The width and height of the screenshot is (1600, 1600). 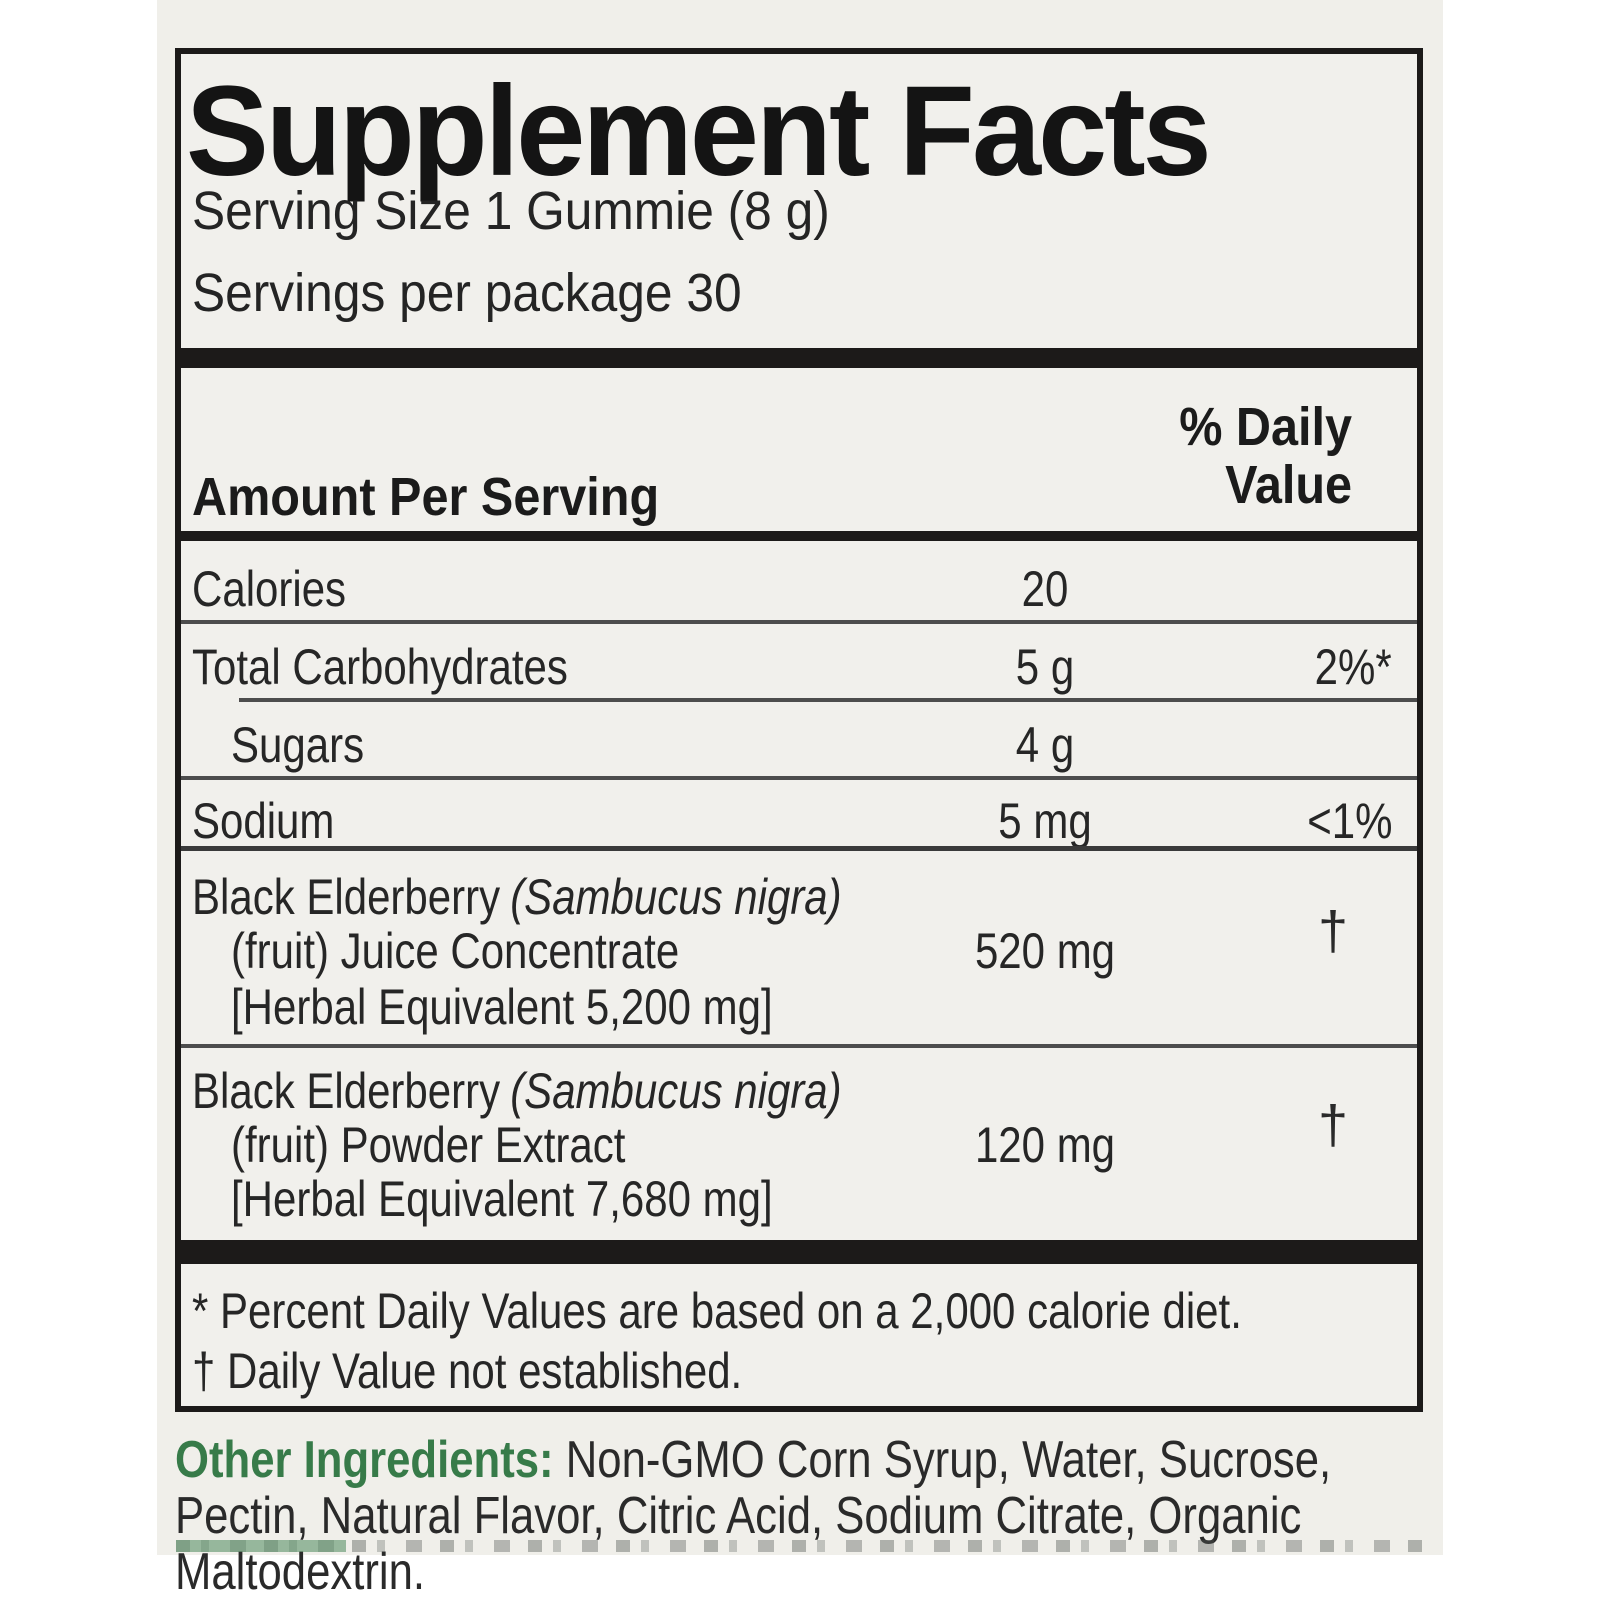 I want to click on panel-title: Supplement Facts, so click(x=699, y=131).